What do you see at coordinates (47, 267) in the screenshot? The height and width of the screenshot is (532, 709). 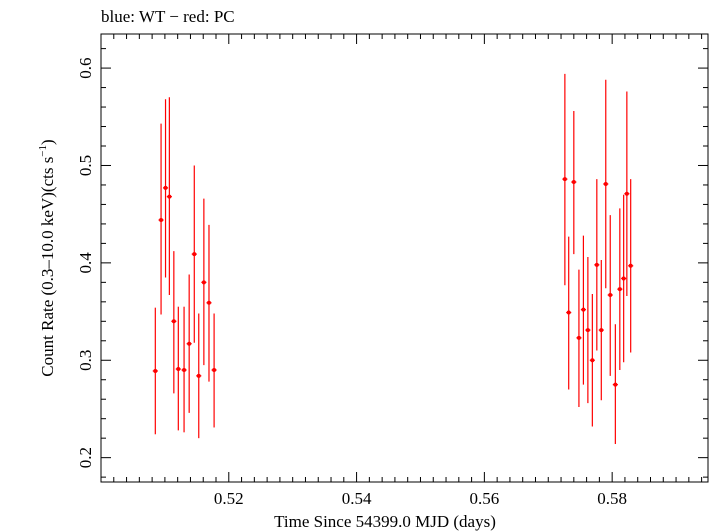 I see `y-axis-label-main: Count Rate (0.3–10.0 keV)(cts s` at bounding box center [47, 267].